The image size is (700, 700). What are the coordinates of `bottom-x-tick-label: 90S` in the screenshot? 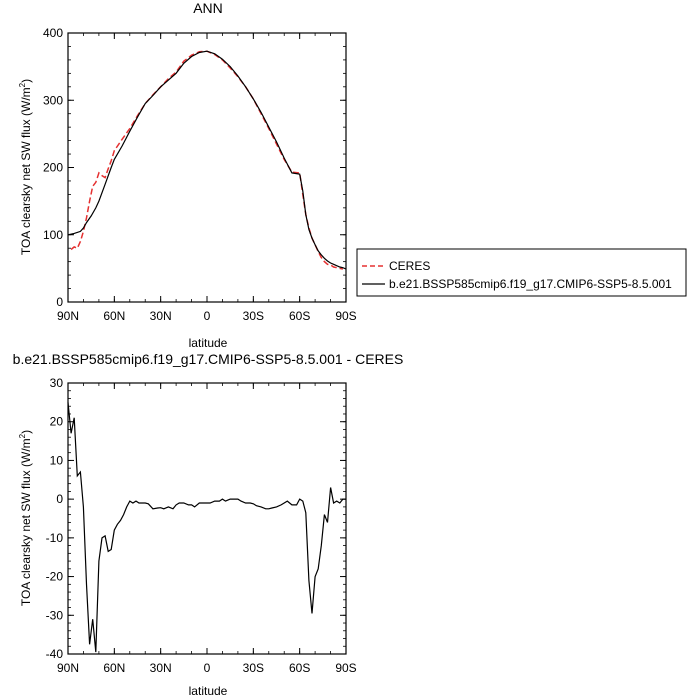 It's located at (345, 668).